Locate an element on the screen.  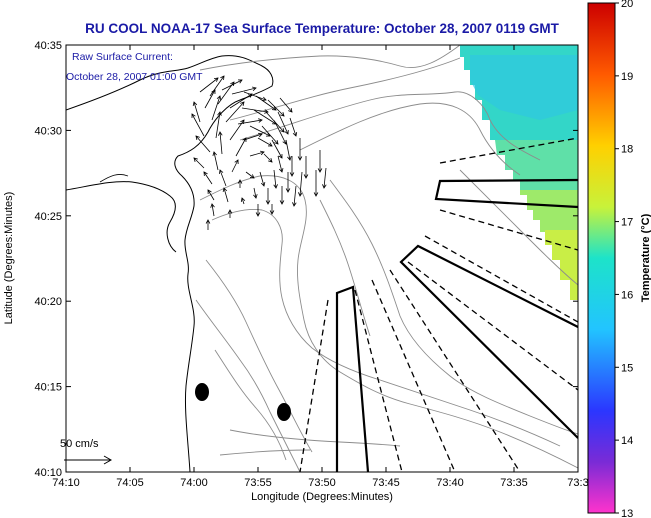
colorbar-tick-label: 13 is located at coordinates (627, 513).